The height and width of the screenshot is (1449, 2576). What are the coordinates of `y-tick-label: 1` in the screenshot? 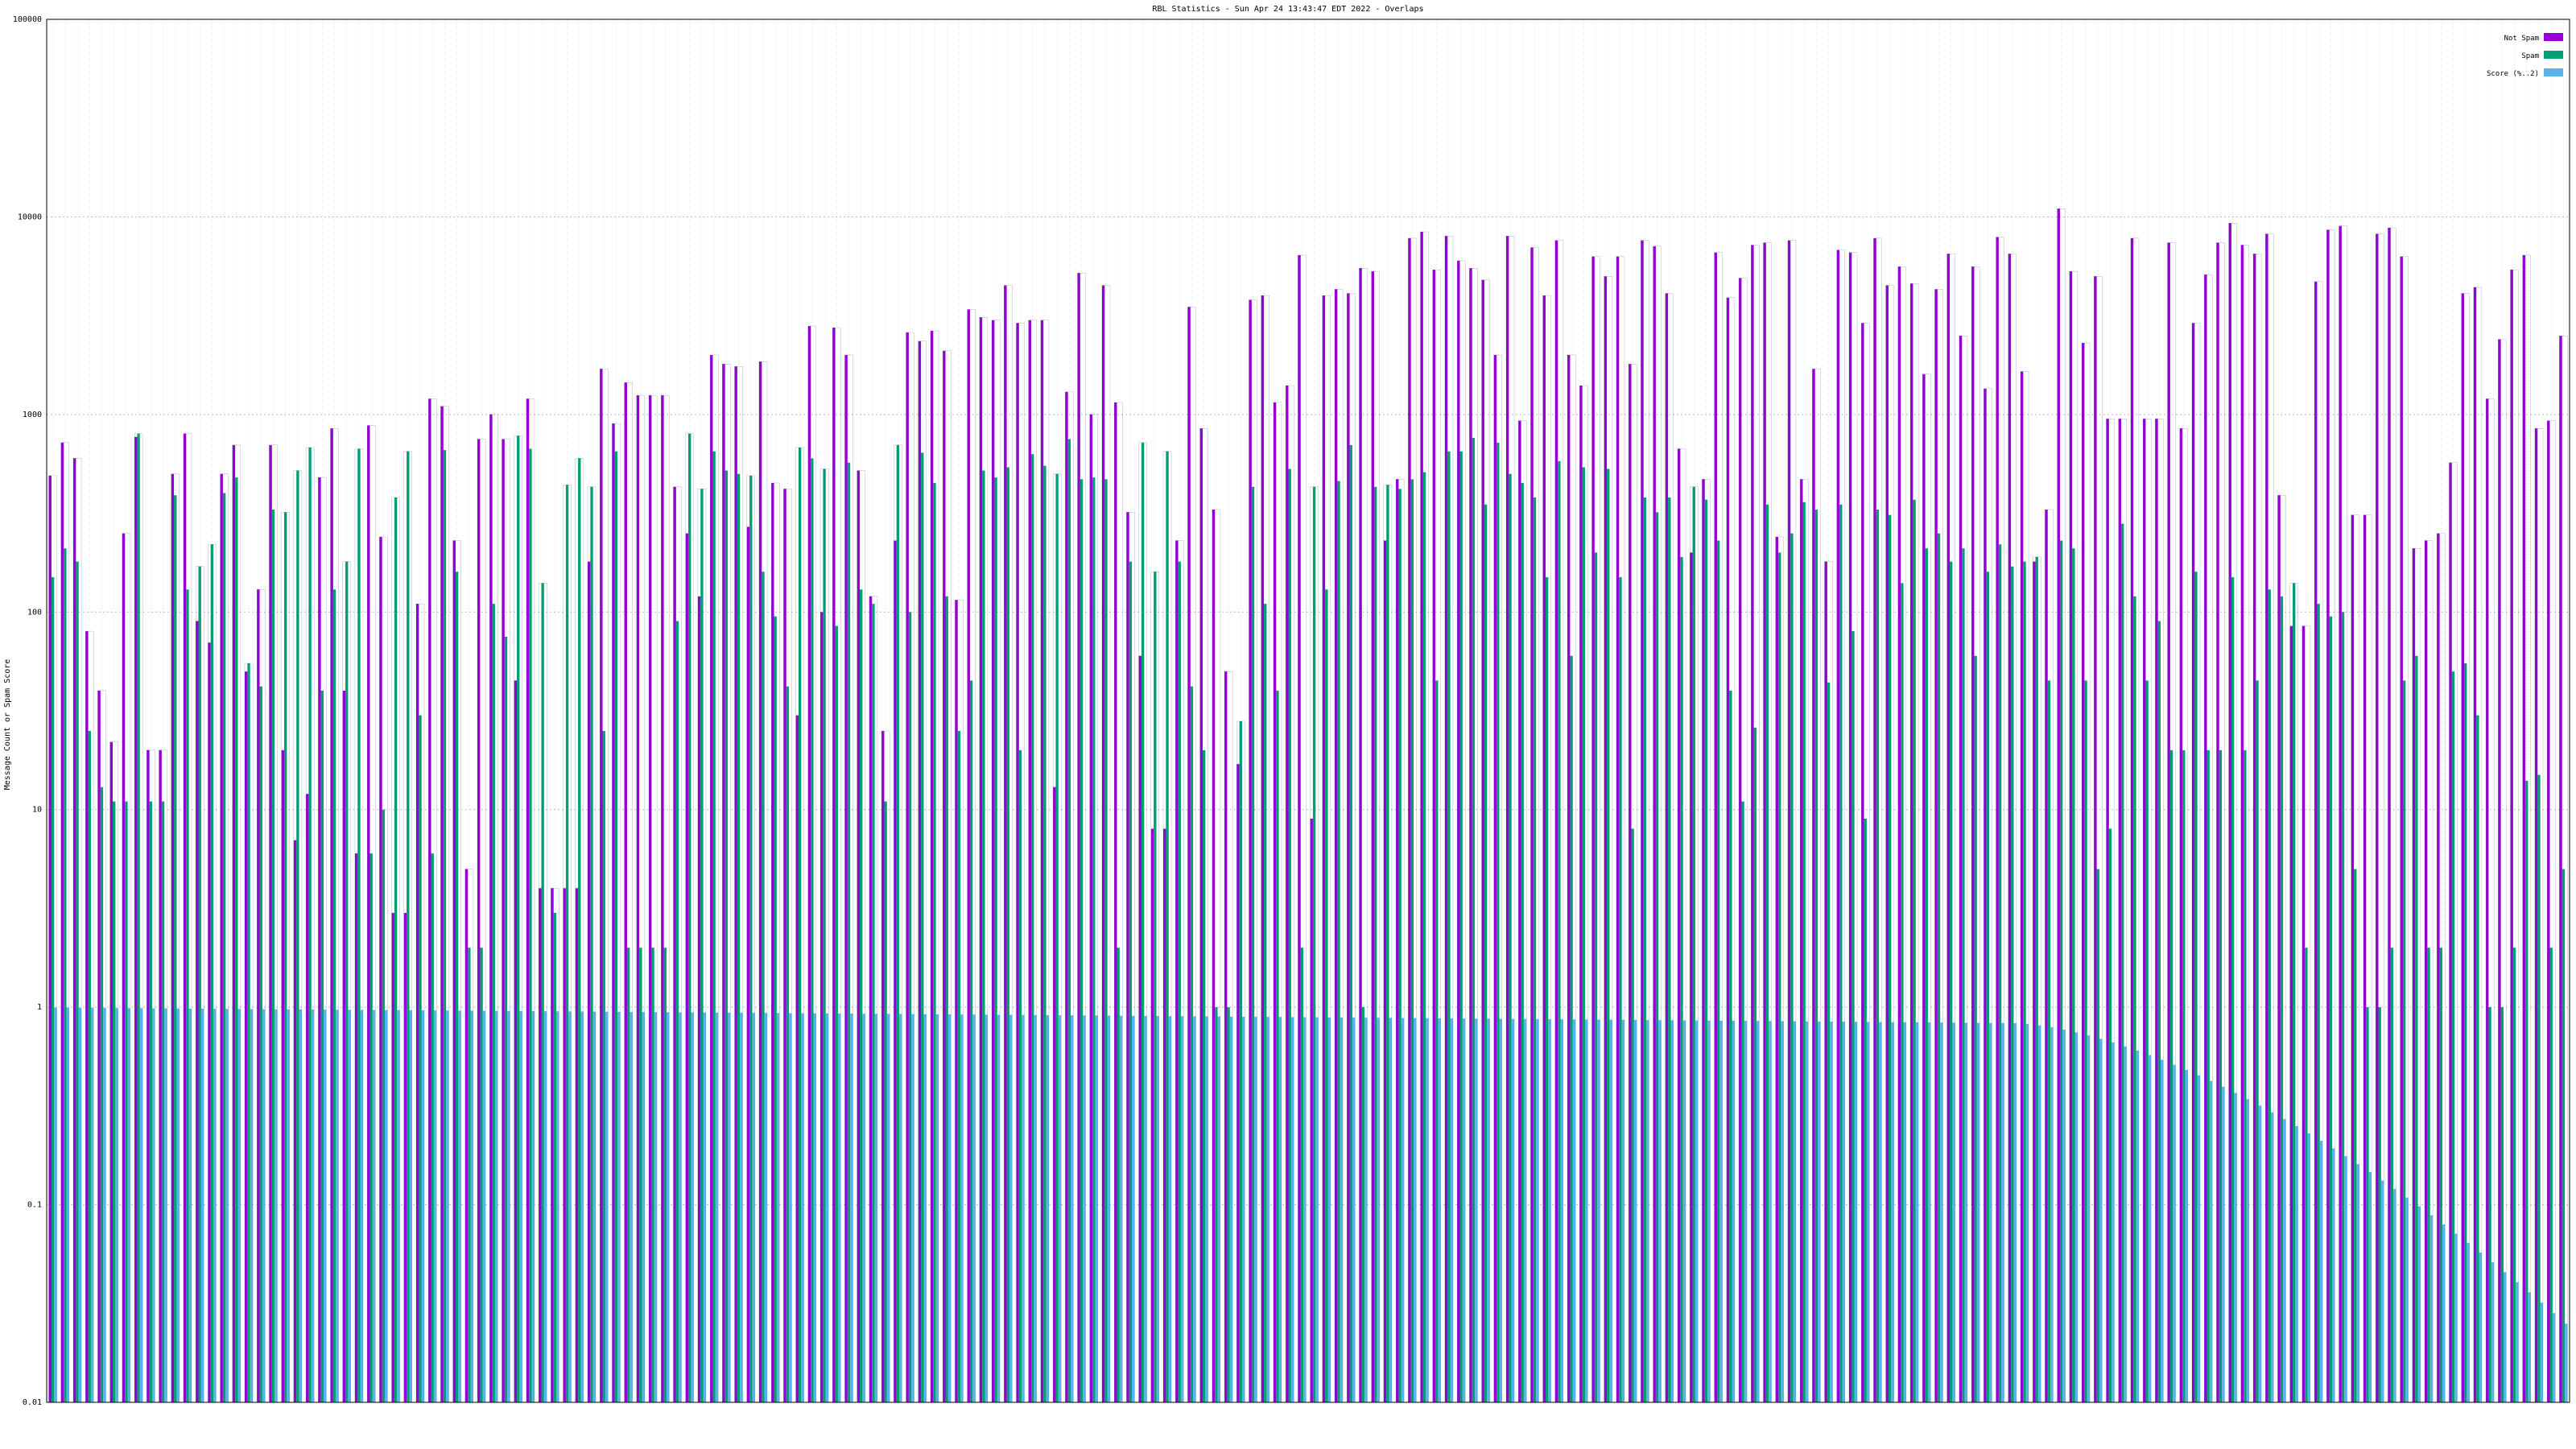 It's located at (39, 1007).